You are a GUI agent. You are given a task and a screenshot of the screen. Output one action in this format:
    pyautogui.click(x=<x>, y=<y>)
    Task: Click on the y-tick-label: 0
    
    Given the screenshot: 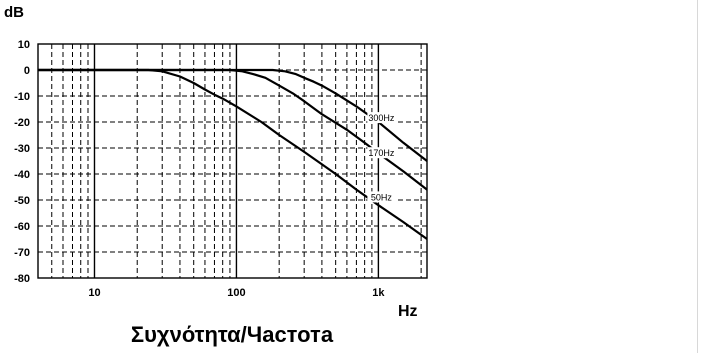 What is the action you would take?
    pyautogui.click(x=27, y=71)
    